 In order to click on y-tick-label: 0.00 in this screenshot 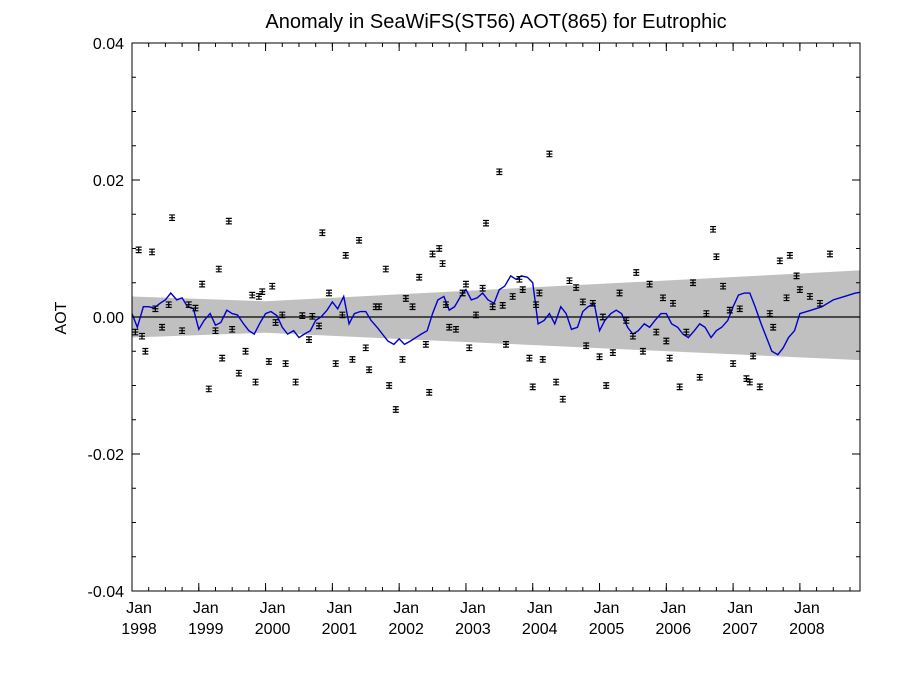, I will do `click(108, 318)`.